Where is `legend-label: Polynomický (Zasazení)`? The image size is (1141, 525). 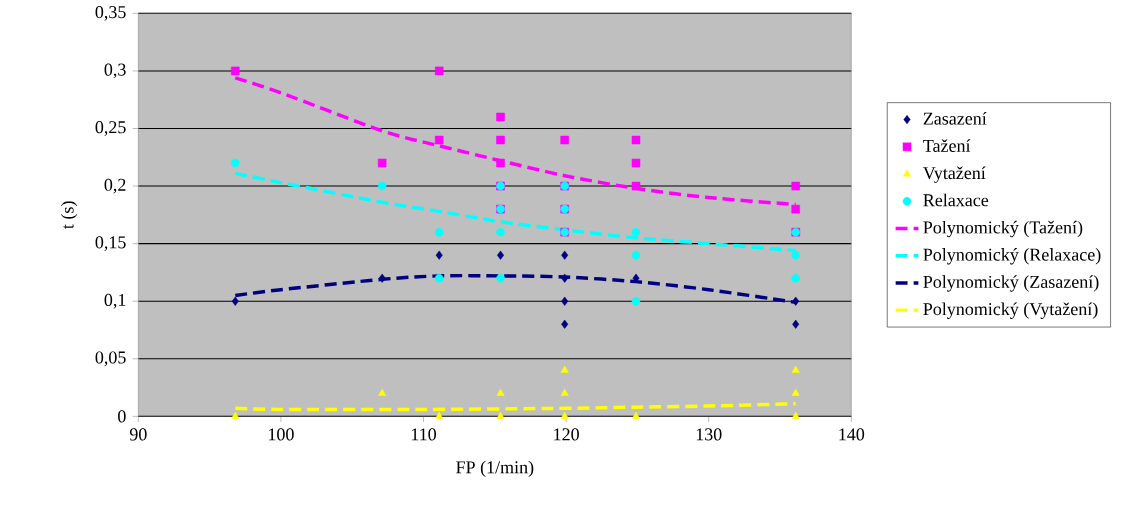
legend-label: Polynomický (Zasazení) is located at coordinates (1011, 283).